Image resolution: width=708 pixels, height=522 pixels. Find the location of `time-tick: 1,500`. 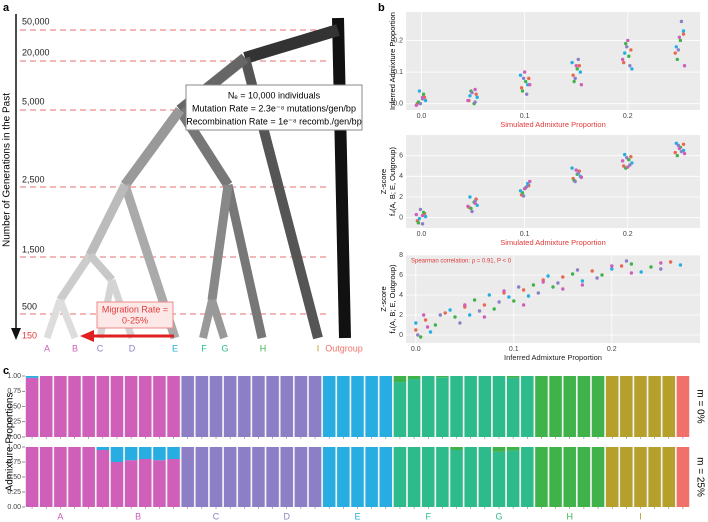

time-tick: 1,500 is located at coordinates (33, 249).